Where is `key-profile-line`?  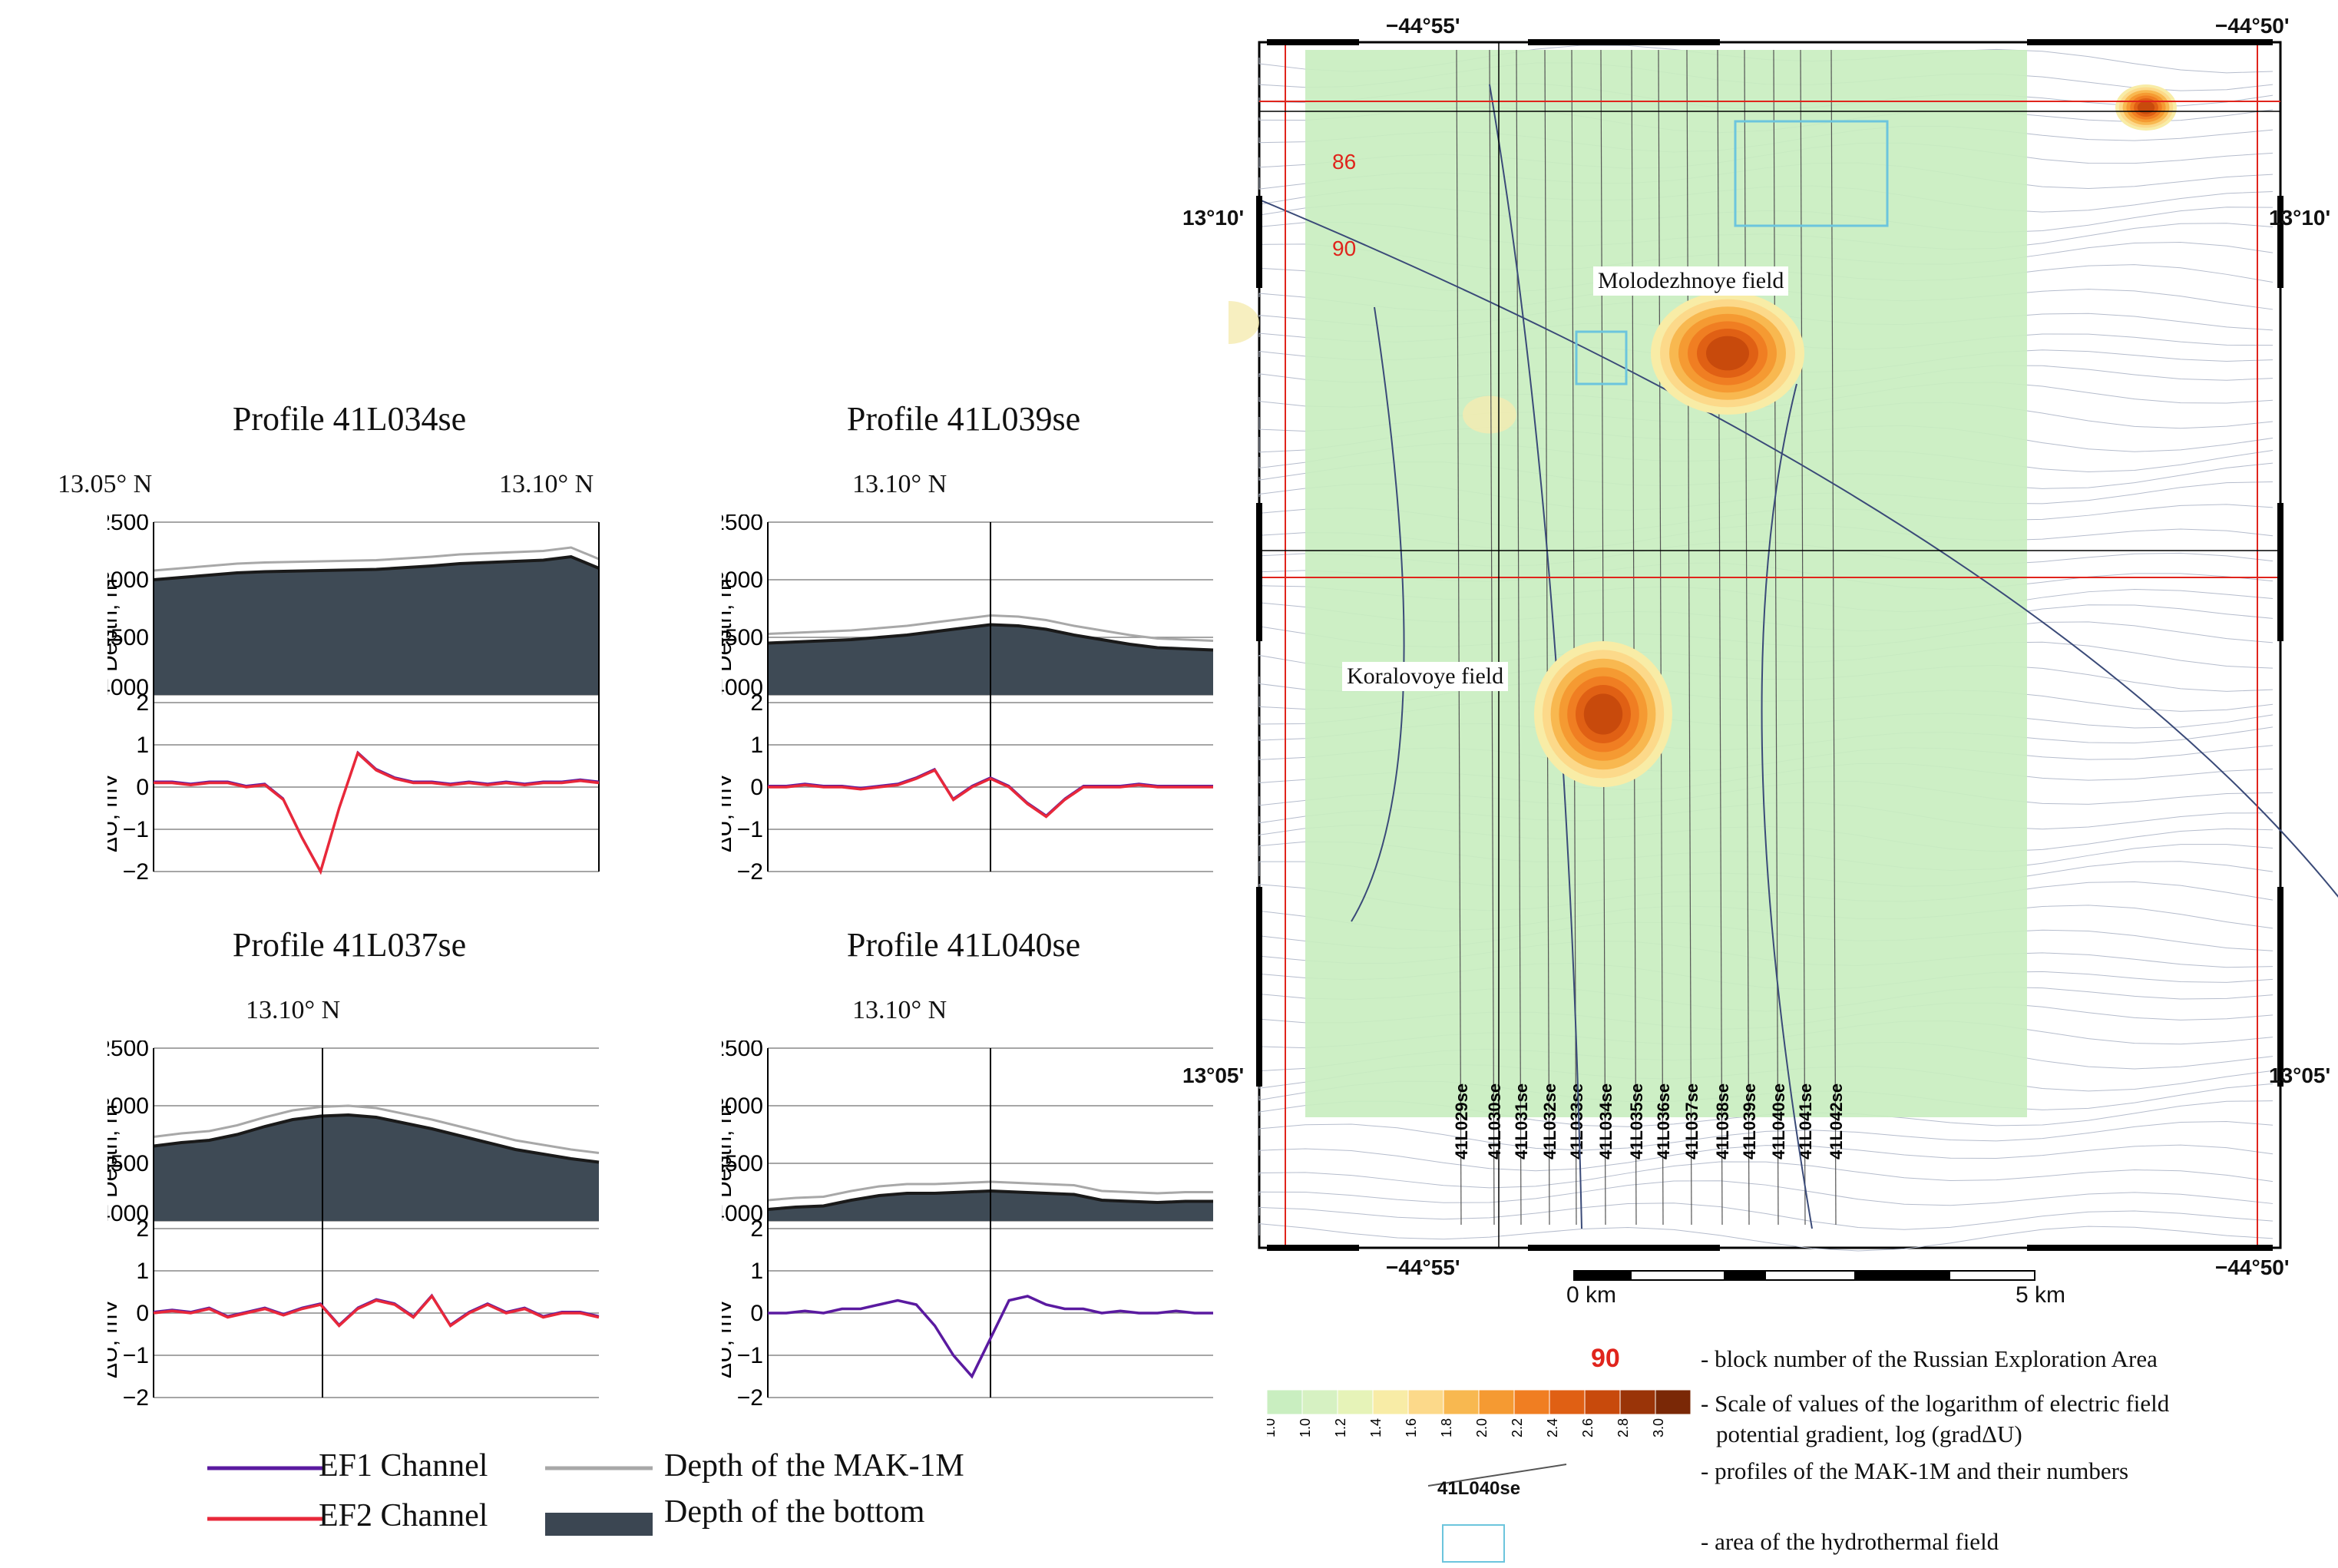 key-profile-line is located at coordinates (1498, 1475).